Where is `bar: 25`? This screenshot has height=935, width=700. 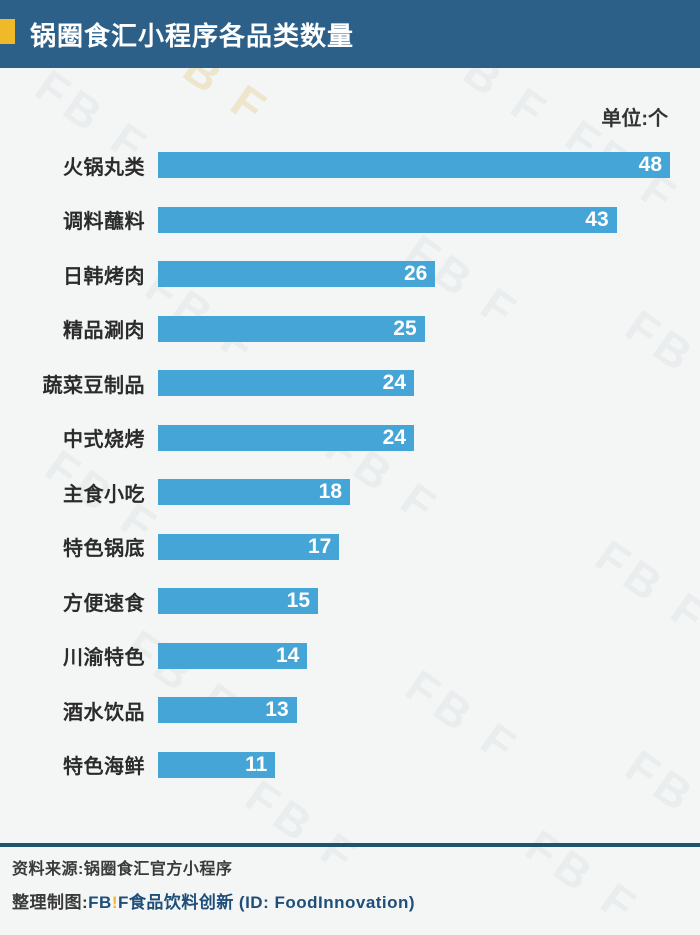
bar: 25 is located at coordinates (291, 328).